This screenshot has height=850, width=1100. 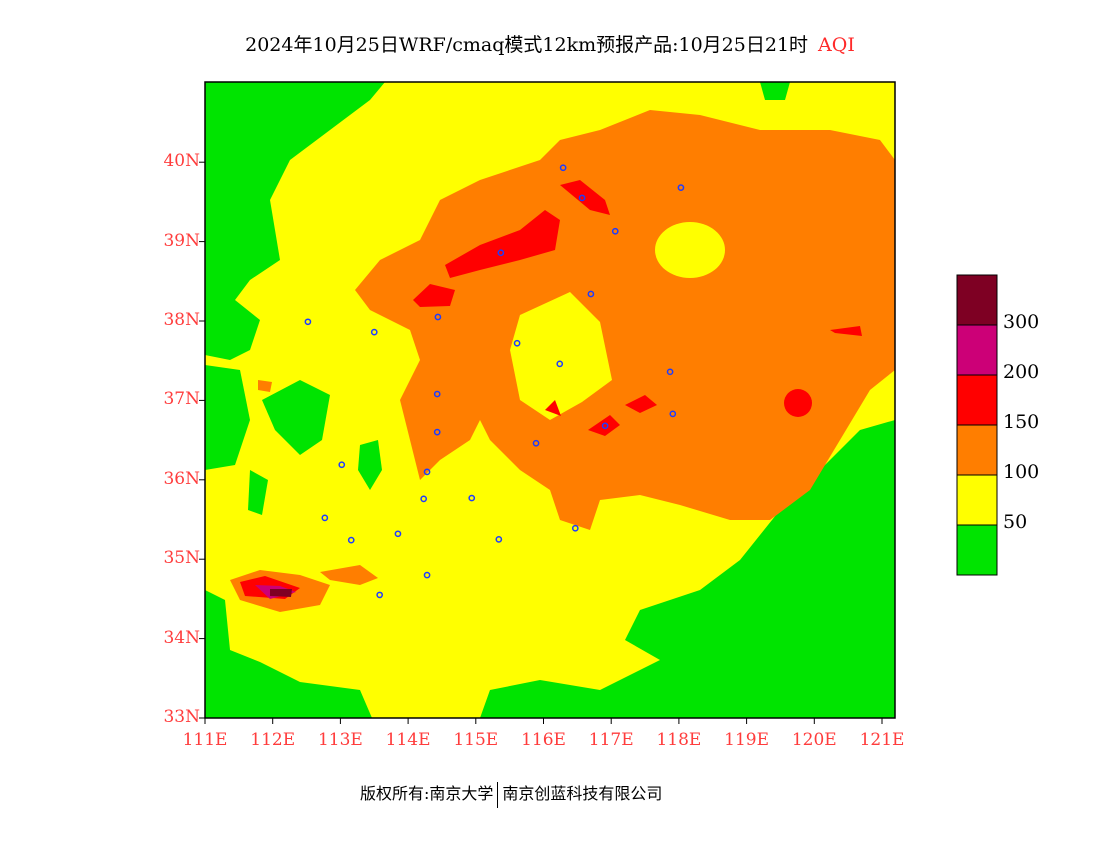 I want to click on colorbar-label: 150, so click(x=1021, y=422).